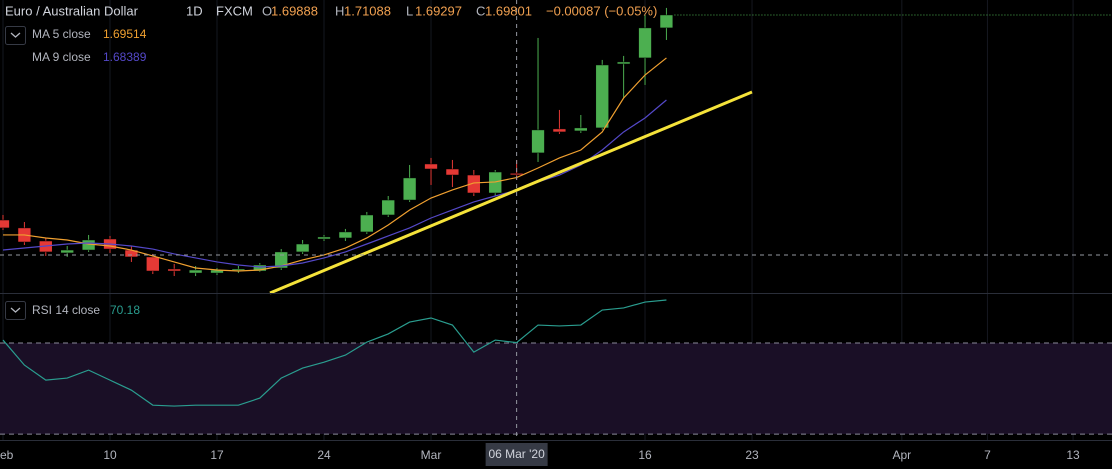  I want to click on price-change: −0.00087 (−0.05%), so click(601, 10).